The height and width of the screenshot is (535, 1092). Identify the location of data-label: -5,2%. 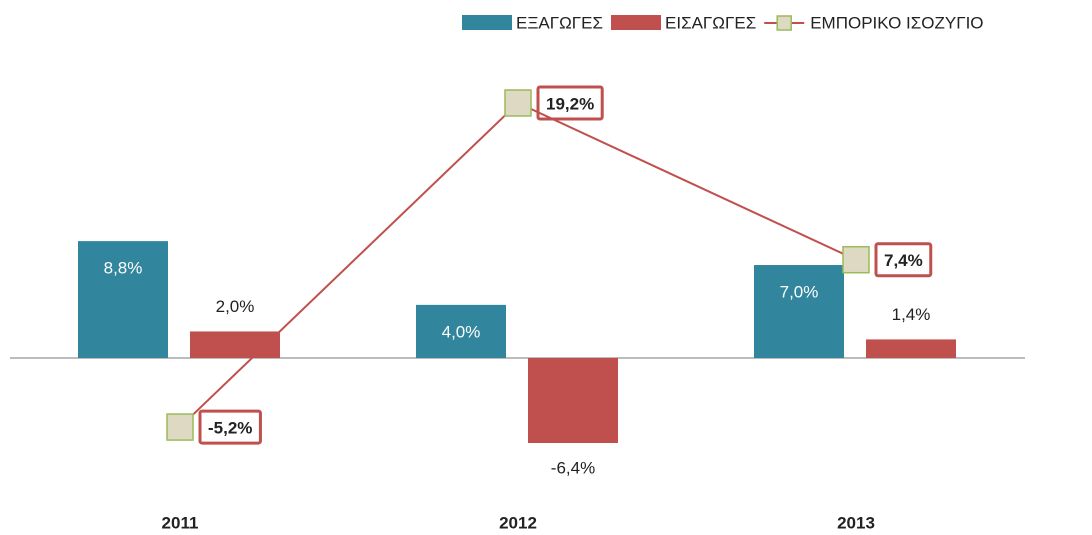
(230, 428).